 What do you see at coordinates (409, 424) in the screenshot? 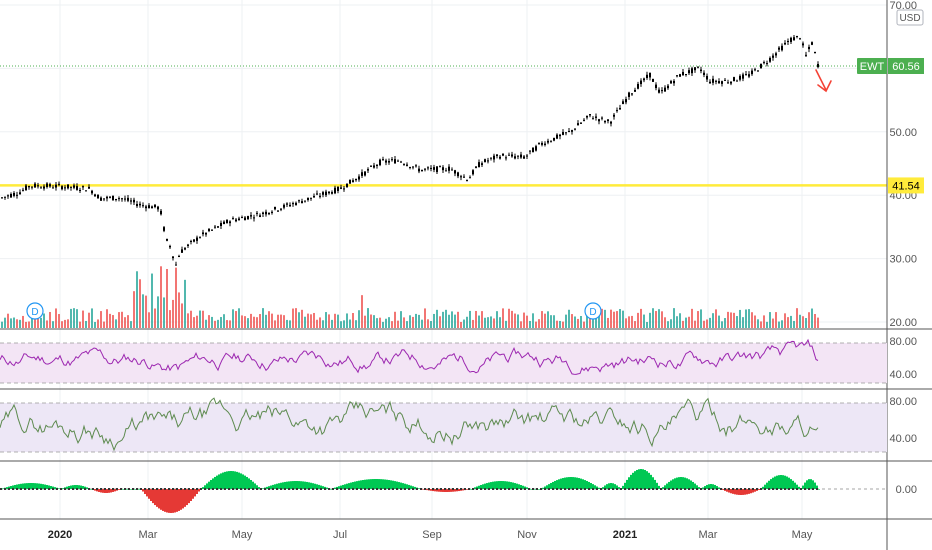
I see `indicator-line` at bounding box center [409, 424].